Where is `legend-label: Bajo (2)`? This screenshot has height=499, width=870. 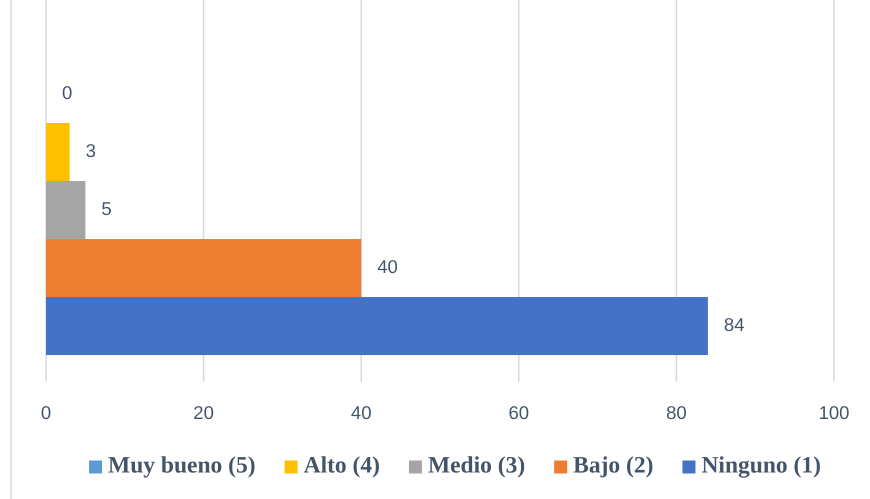 legend-label: Bajo (2) is located at coordinates (613, 465).